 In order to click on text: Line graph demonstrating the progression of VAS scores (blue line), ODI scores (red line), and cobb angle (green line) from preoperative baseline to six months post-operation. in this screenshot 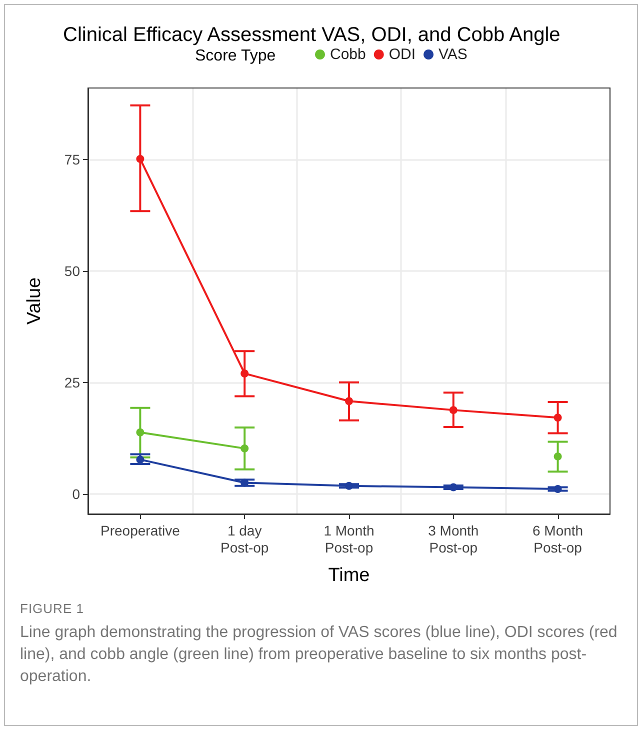, I will do `click(319, 655)`.